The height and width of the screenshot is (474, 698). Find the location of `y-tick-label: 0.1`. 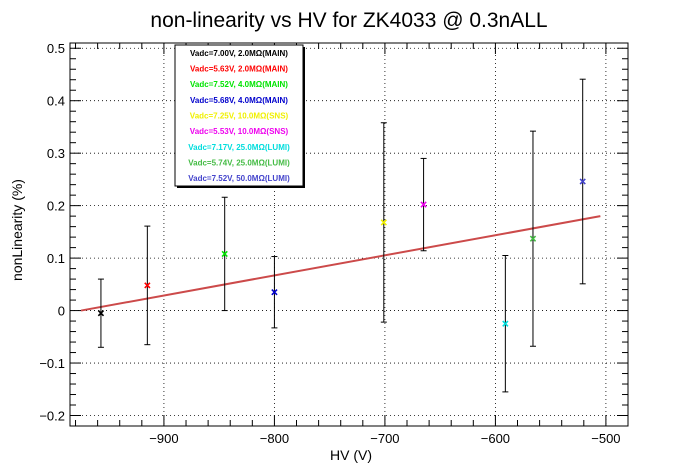

y-tick-label: 0.1 is located at coordinates (56, 258).